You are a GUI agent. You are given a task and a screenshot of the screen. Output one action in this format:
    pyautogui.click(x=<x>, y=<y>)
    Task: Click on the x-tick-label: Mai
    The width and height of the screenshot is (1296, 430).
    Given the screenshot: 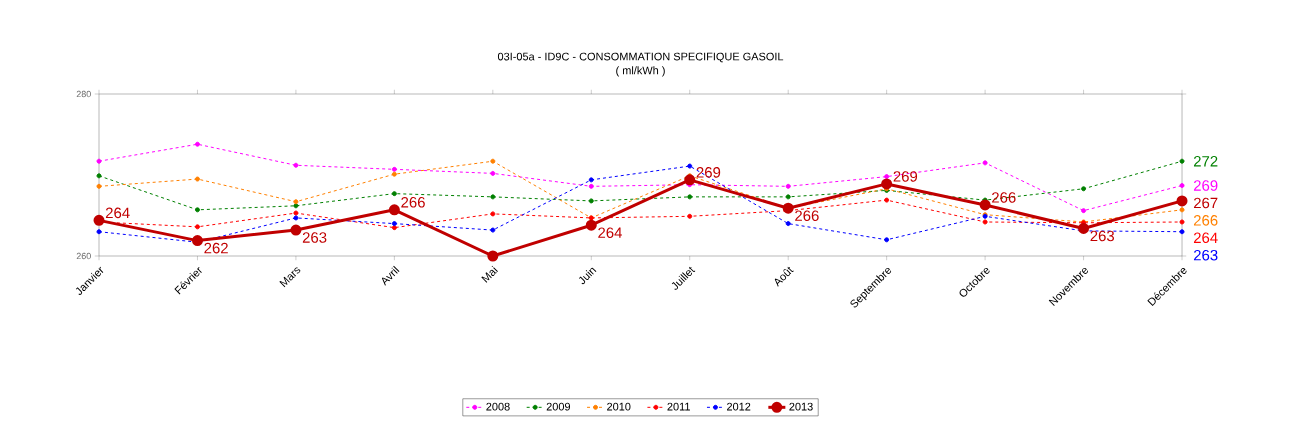 What is the action you would take?
    pyautogui.click(x=489, y=274)
    